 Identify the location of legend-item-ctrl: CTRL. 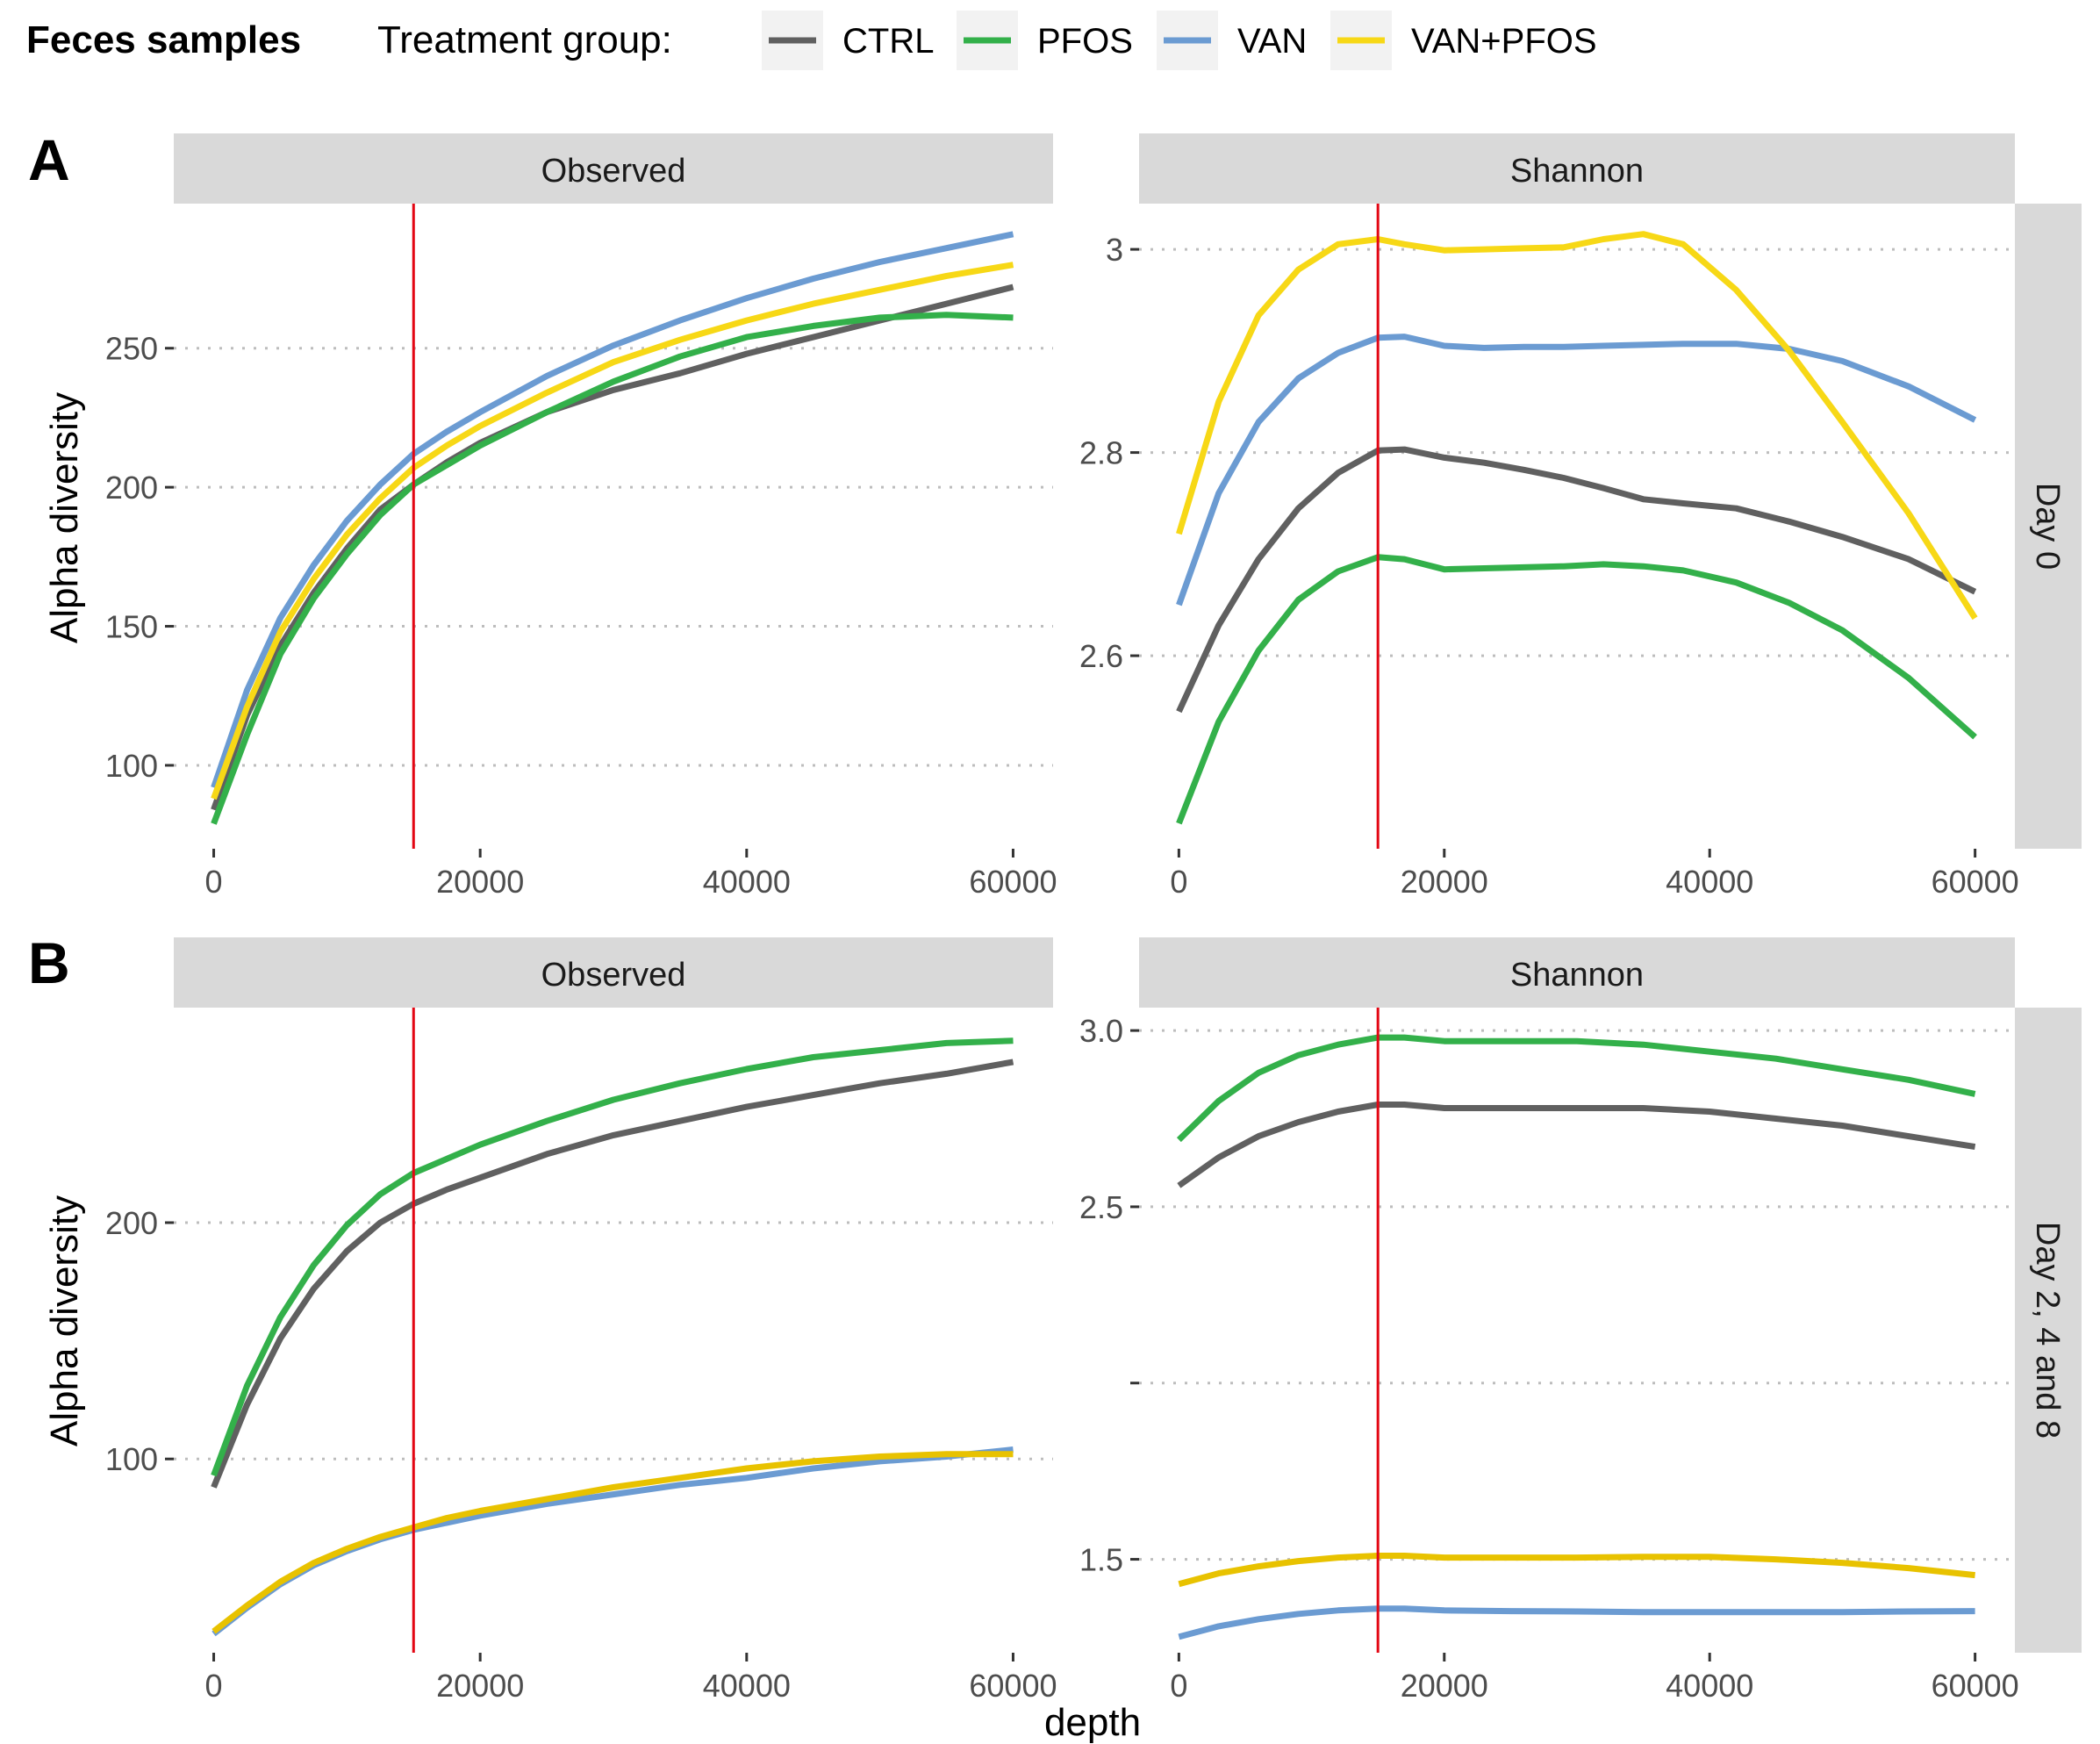
(848, 40).